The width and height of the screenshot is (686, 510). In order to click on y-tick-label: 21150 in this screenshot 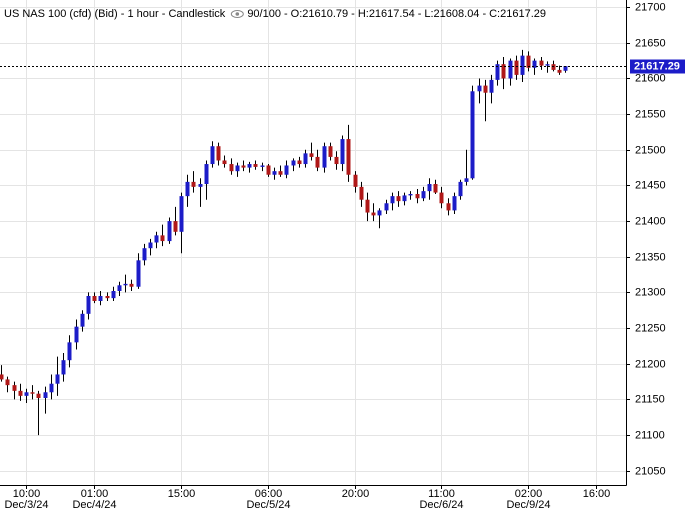, I will do `click(650, 399)`.